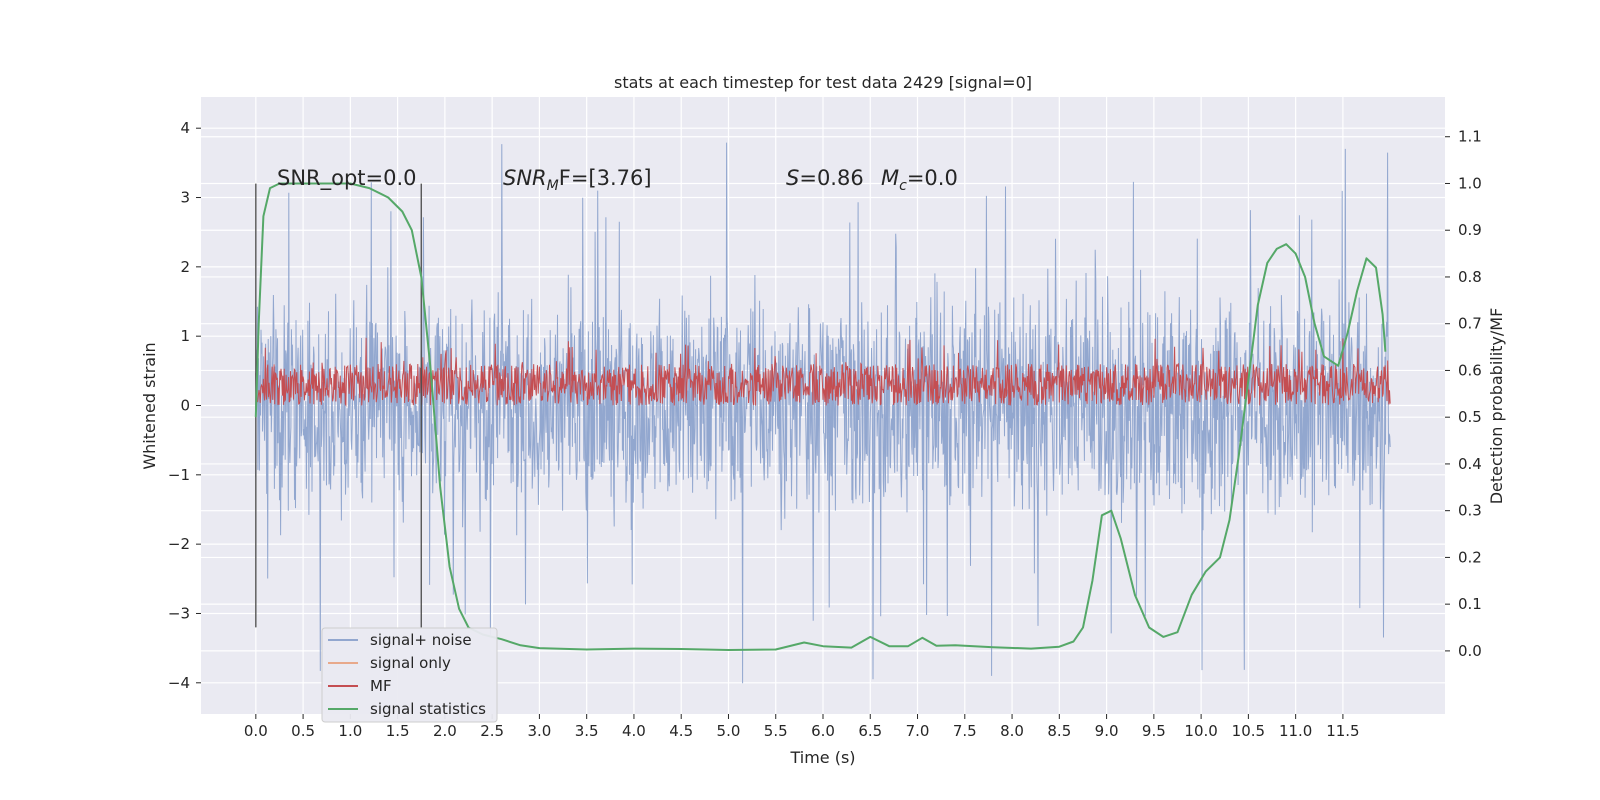  I want to click on y2-tick-label: 0.8, so click(1470, 277).